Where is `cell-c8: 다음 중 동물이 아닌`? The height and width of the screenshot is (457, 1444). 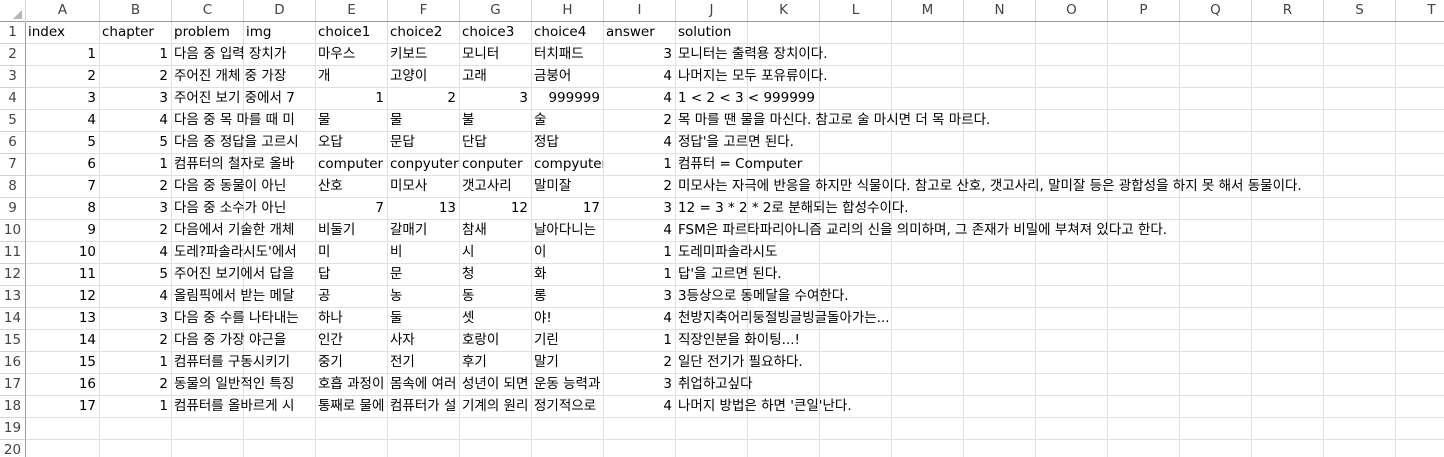
cell-c8: 다음 중 동물이 아닌 is located at coordinates (229, 187).